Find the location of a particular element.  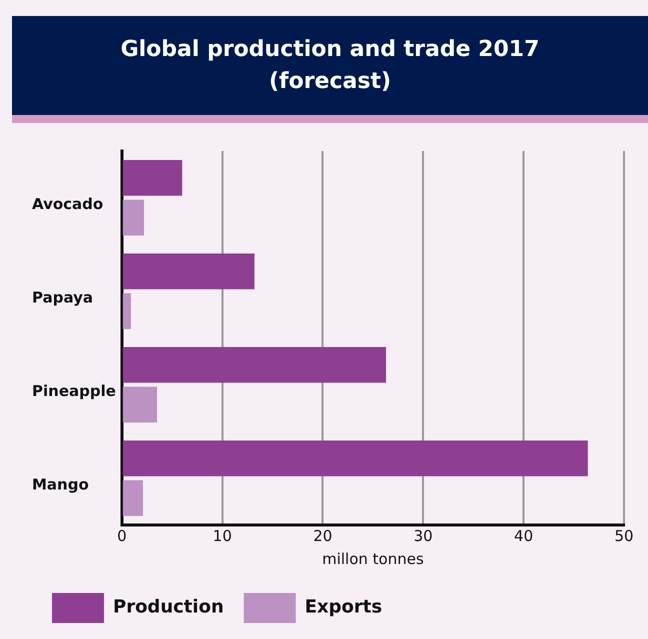

x-tick-label: 50 is located at coordinates (624, 535).